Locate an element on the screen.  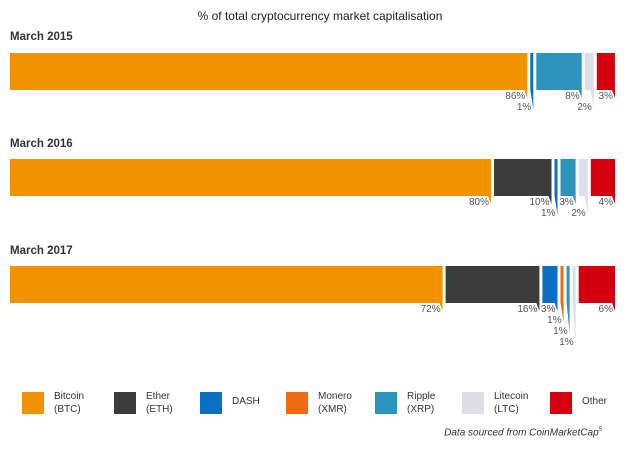
legend-label-eth: Ether (ETH) is located at coordinates (159, 403).